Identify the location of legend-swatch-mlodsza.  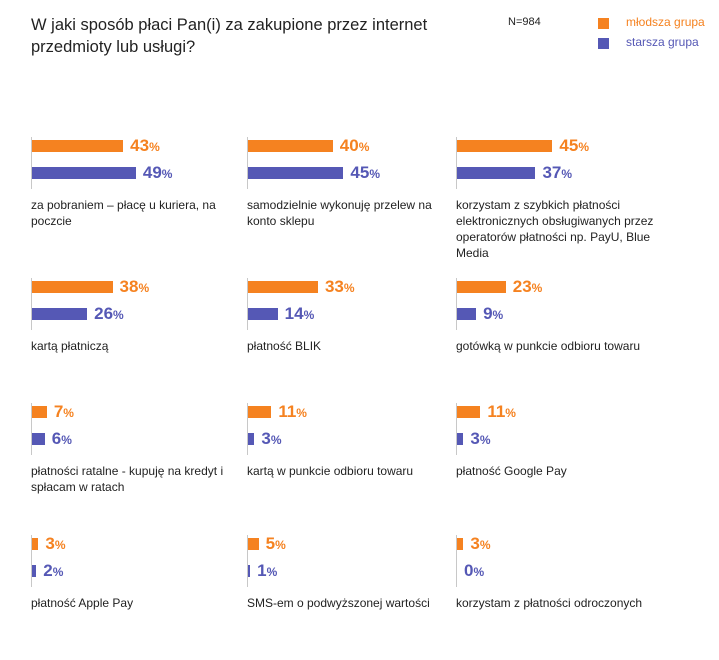
(603, 23).